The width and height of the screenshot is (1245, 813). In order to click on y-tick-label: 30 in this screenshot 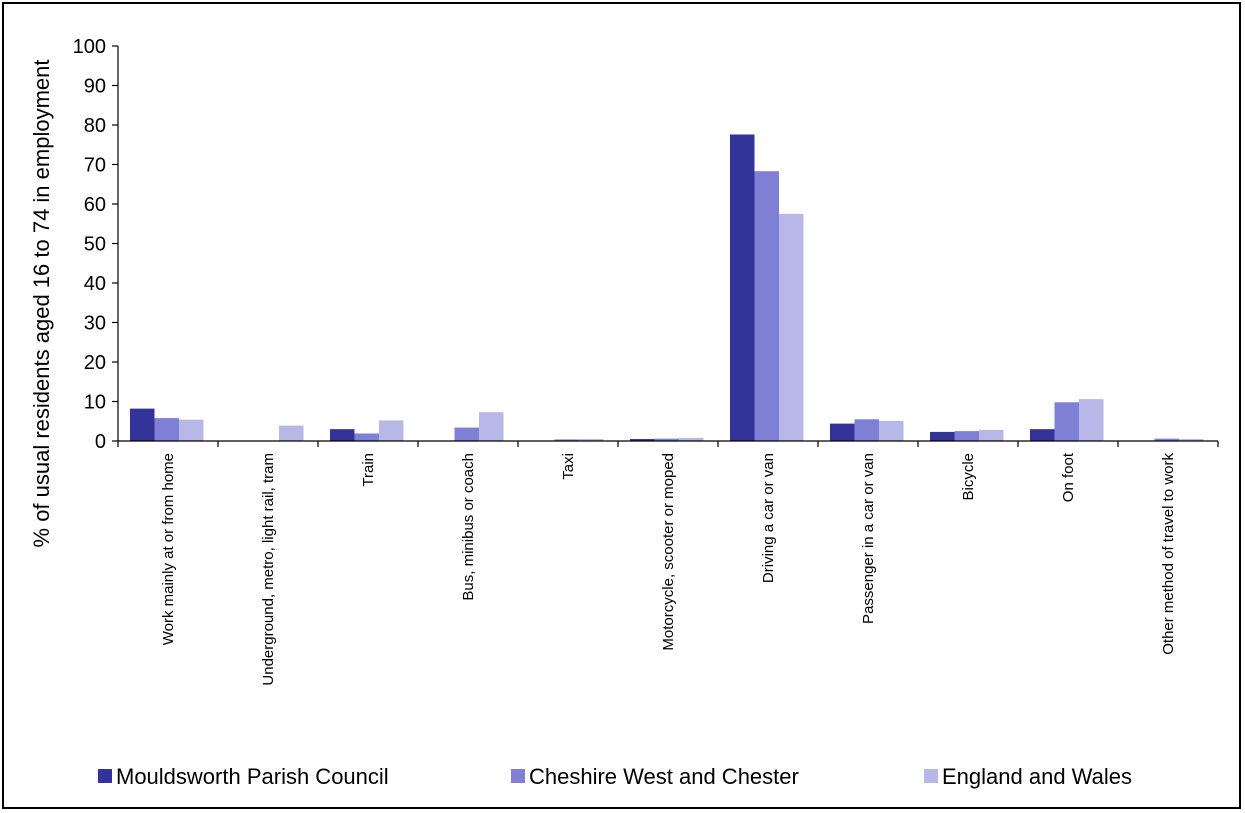, I will do `click(95, 324)`.